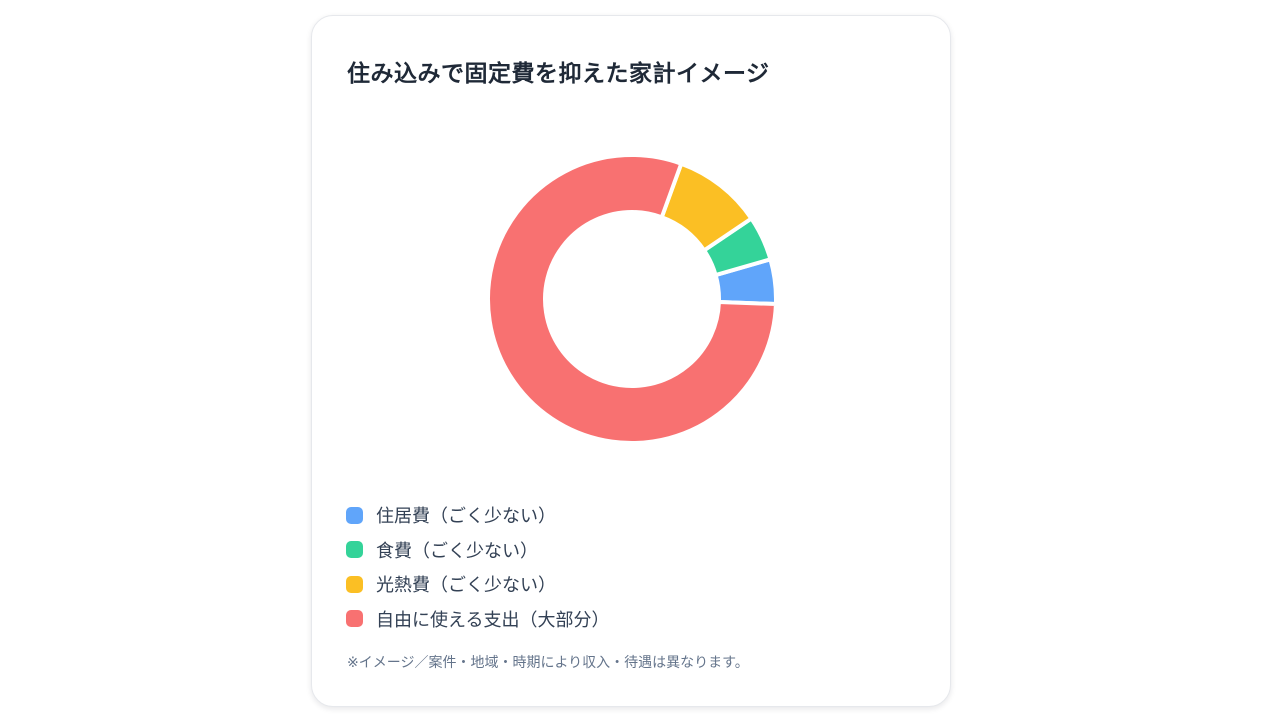 The width and height of the screenshot is (1280, 720). What do you see at coordinates (493, 620) in the screenshot?
I see `legend-label-free-spending: 自由に使える支出（大部分）` at bounding box center [493, 620].